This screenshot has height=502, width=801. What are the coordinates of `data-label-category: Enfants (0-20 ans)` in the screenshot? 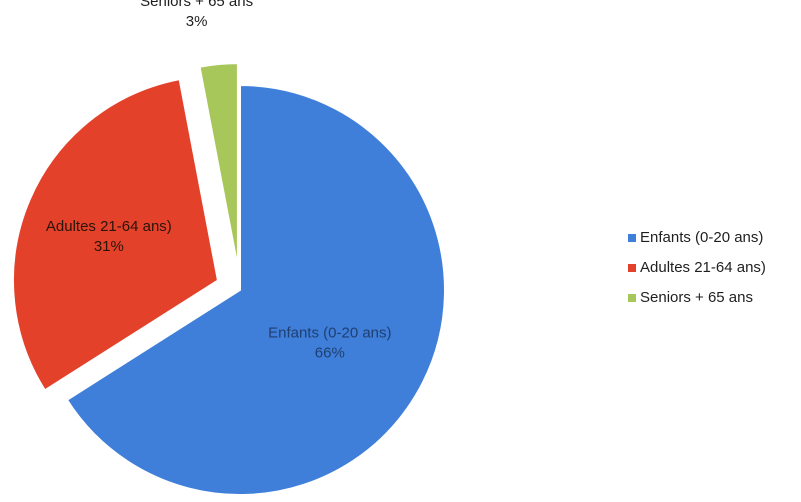 It's located at (329, 332).